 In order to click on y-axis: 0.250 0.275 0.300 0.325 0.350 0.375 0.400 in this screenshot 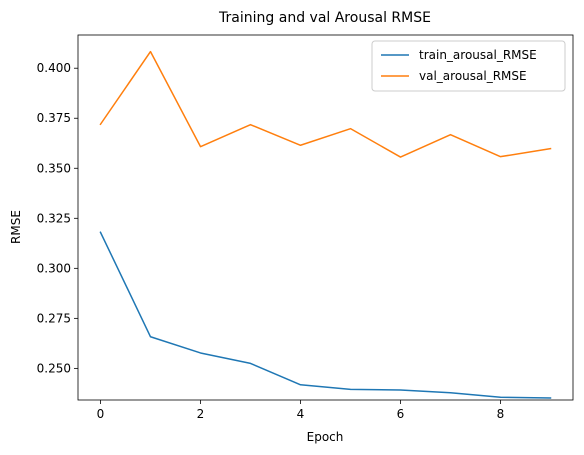, I will do `click(57, 218)`.